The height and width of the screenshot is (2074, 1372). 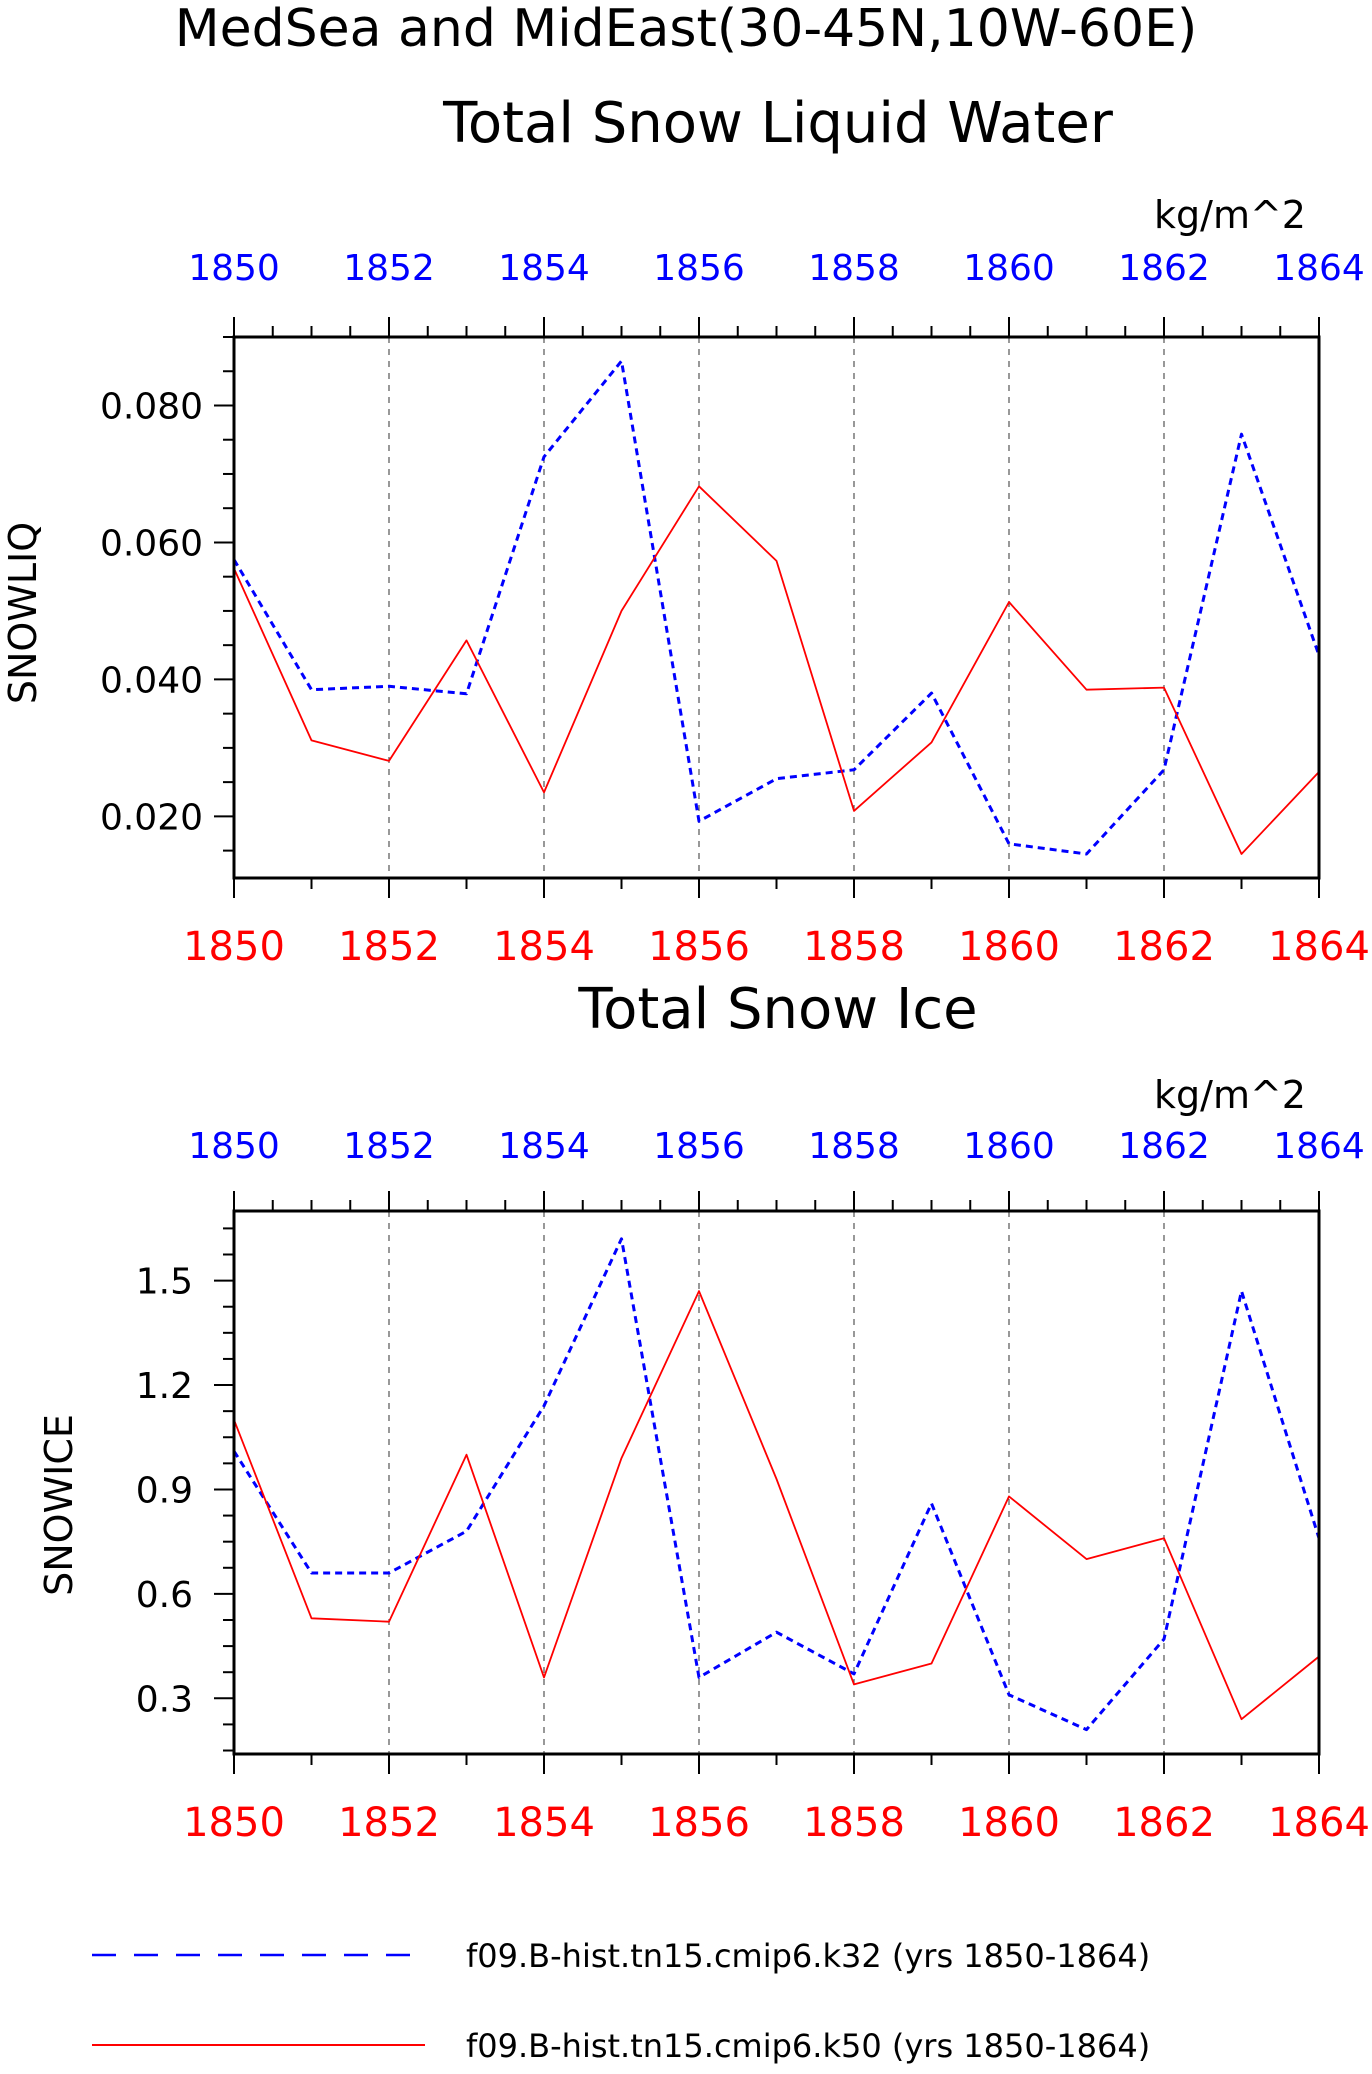 I want to click on y-tick-label: 0.9, so click(x=164, y=1490).